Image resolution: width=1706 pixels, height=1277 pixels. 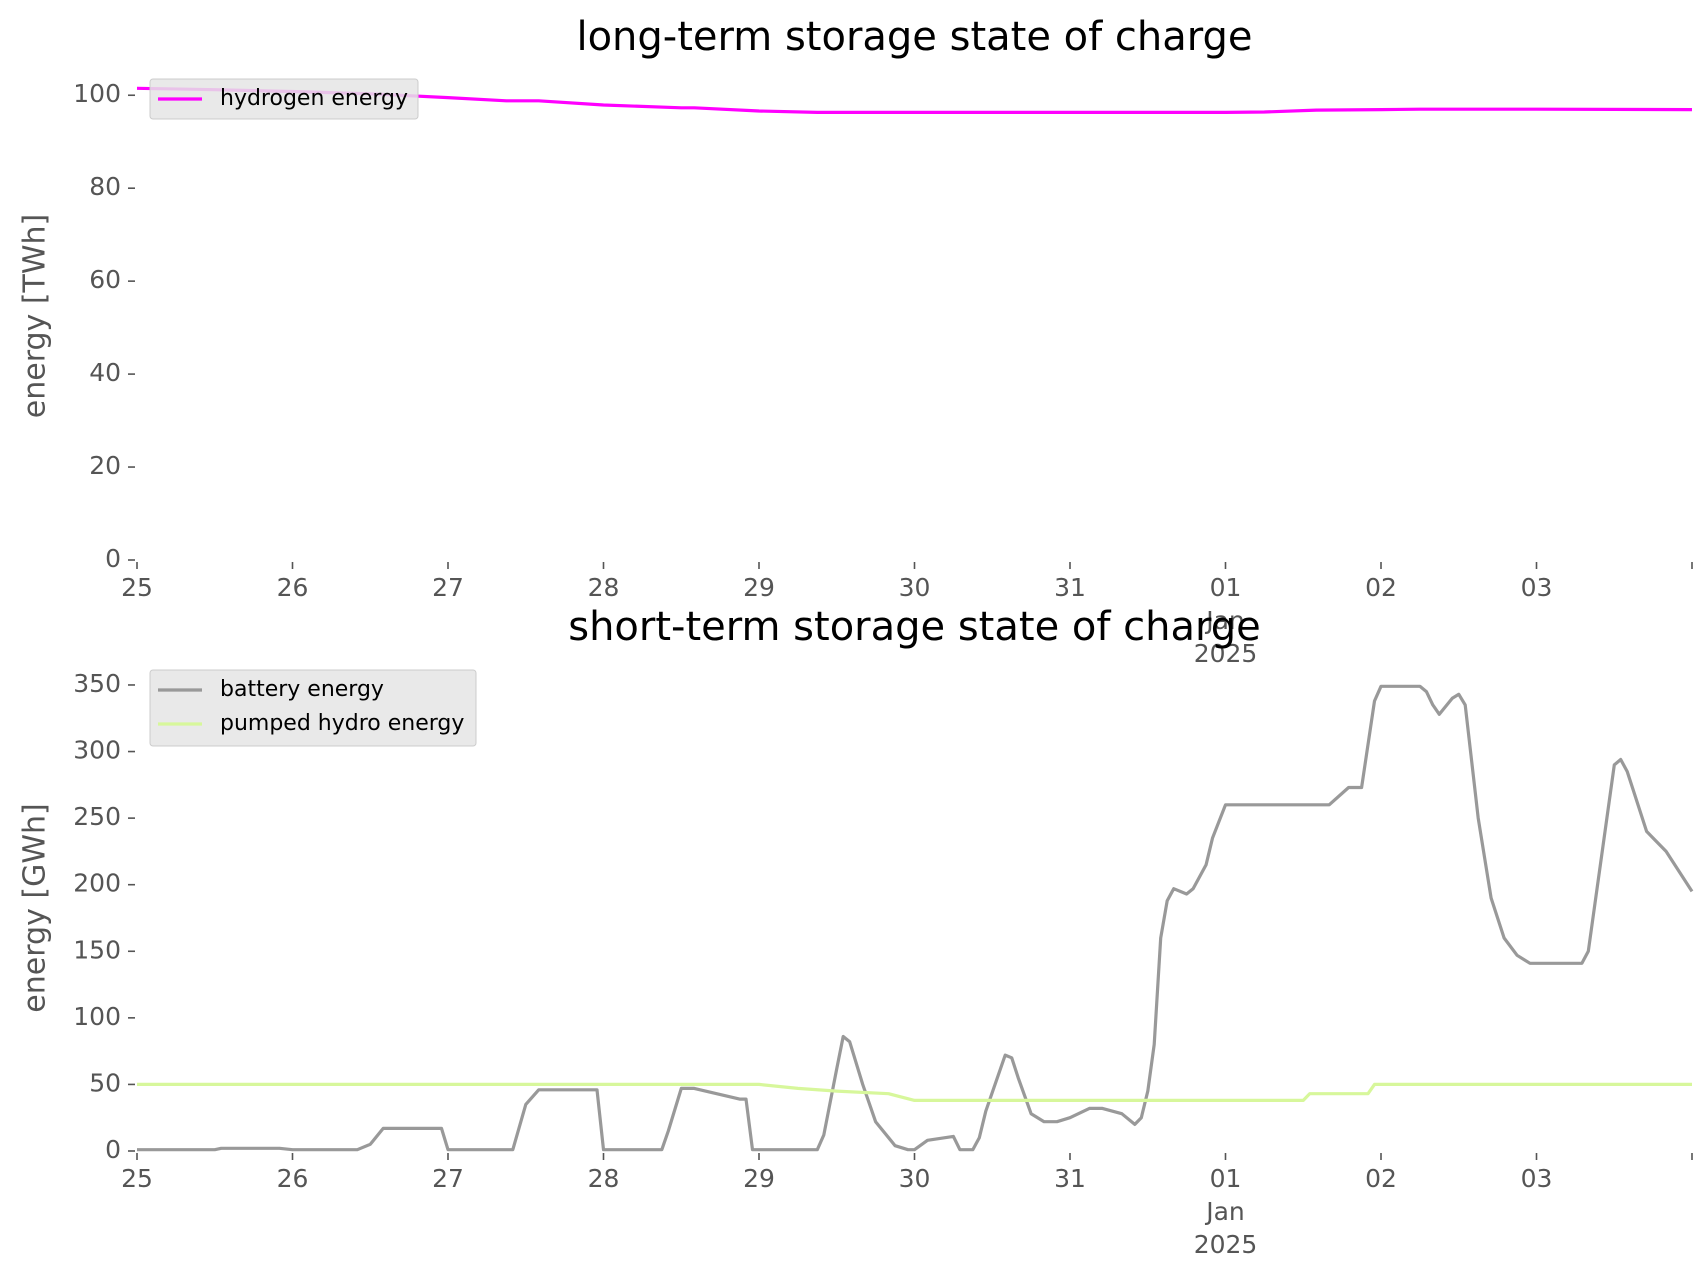 What do you see at coordinates (302, 689) in the screenshot?
I see `legend-entry: battery energy` at bounding box center [302, 689].